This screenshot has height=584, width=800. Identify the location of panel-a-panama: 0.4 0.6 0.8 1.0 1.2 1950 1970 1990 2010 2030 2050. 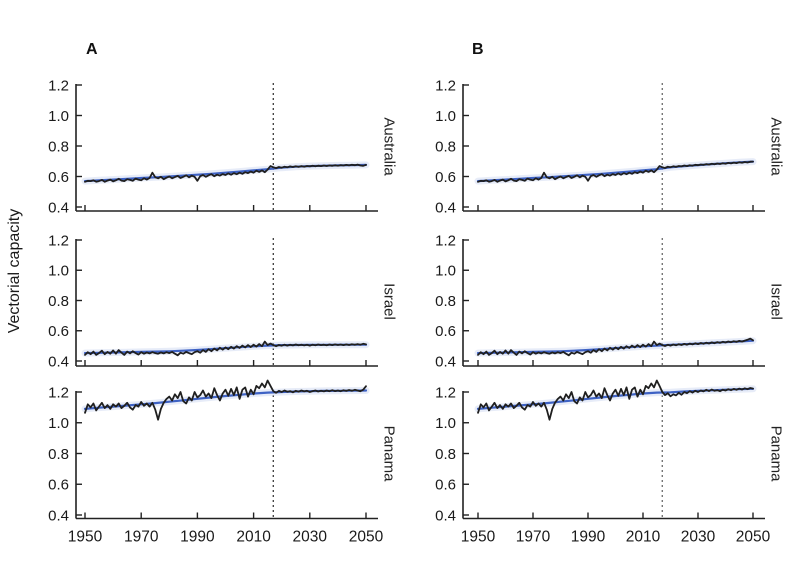
(216, 462).